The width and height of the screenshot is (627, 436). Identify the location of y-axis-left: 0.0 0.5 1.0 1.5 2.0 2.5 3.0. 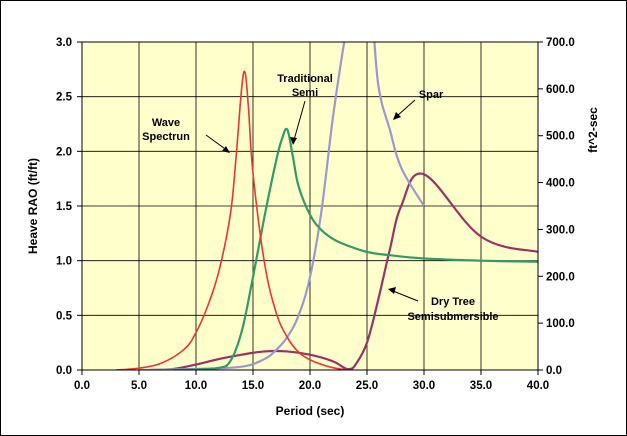
(69, 207).